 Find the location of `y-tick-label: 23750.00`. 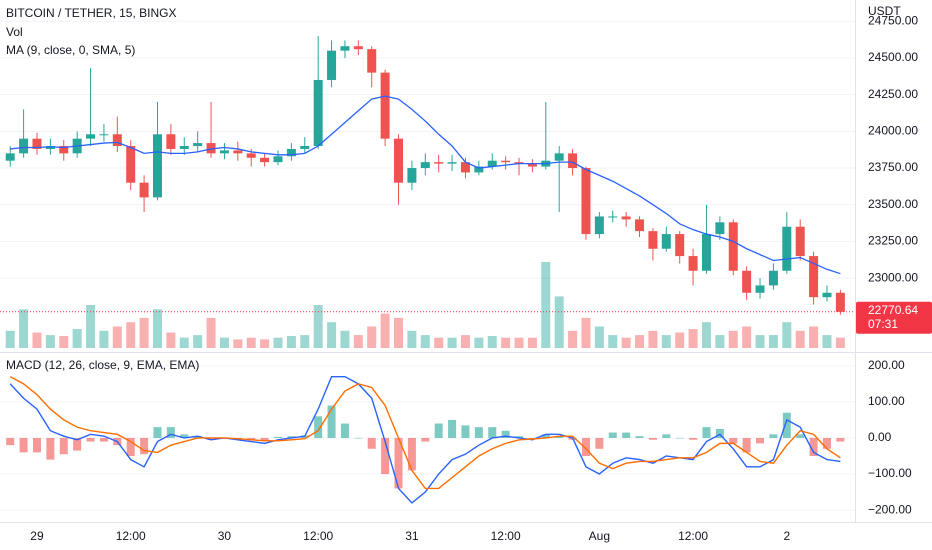

y-tick-label: 23750.00 is located at coordinates (893, 167).